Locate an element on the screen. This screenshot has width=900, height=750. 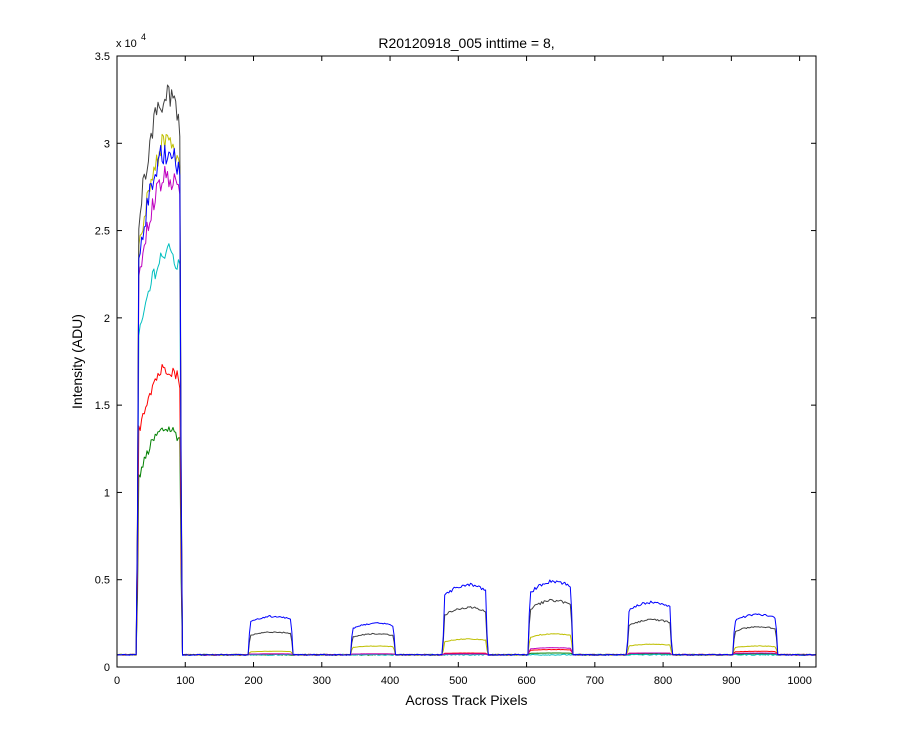
x-tick-label: 400 is located at coordinates (390, 681).